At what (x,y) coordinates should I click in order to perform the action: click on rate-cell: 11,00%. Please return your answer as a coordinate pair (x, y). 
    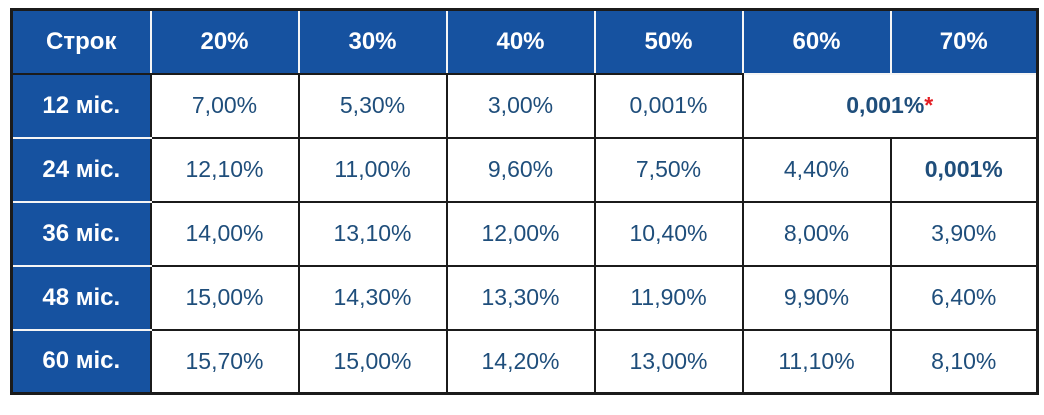
    Looking at the image, I should click on (372, 169).